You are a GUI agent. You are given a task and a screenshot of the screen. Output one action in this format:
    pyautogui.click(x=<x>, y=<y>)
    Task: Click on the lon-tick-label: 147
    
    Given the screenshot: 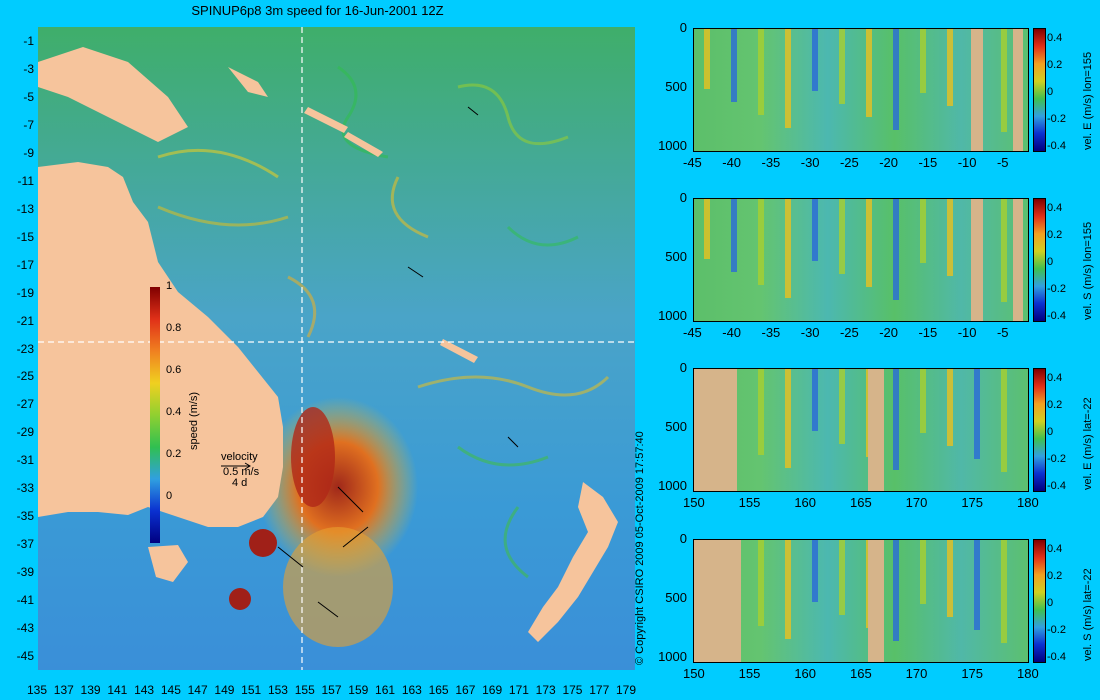 What is the action you would take?
    pyautogui.click(x=197, y=690)
    